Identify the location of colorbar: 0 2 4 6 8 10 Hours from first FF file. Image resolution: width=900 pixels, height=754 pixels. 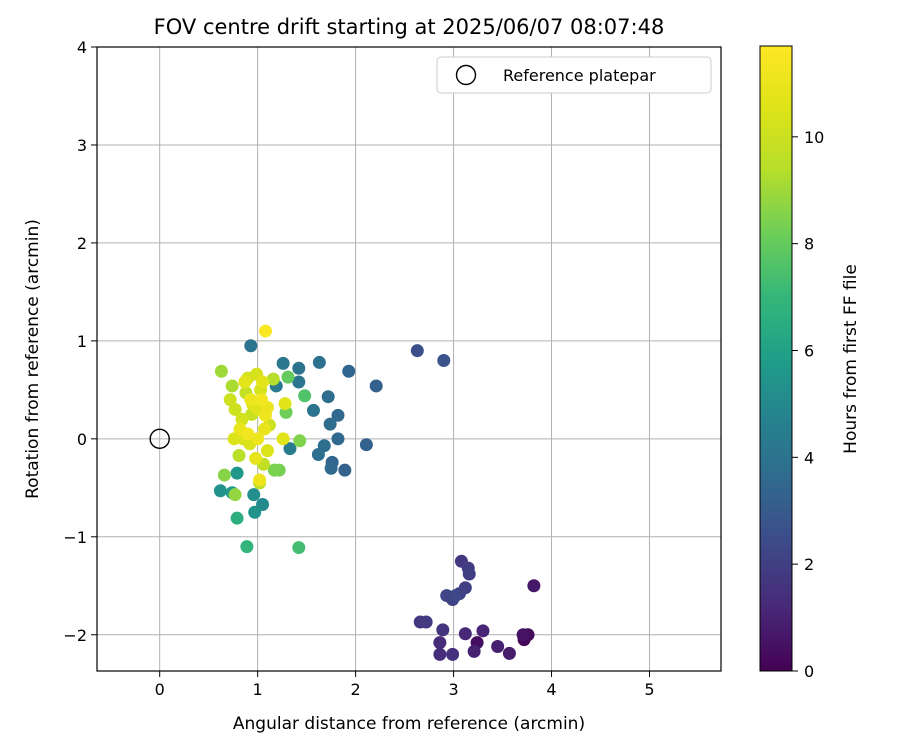
(810, 363).